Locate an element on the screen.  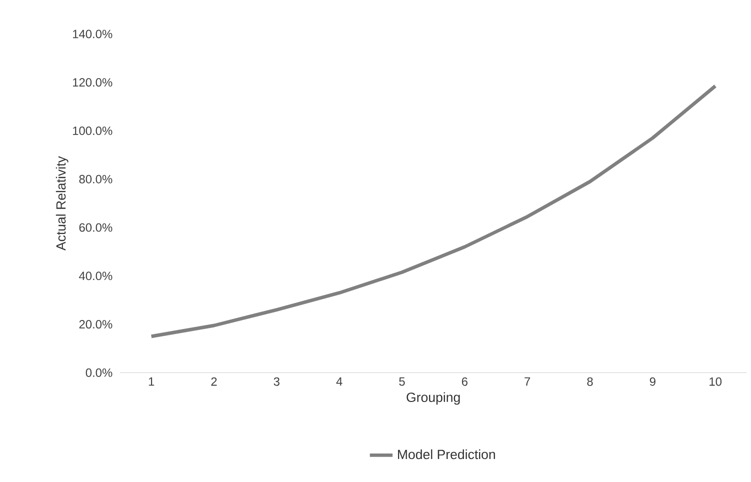
x-tick-label: 10 is located at coordinates (716, 381).